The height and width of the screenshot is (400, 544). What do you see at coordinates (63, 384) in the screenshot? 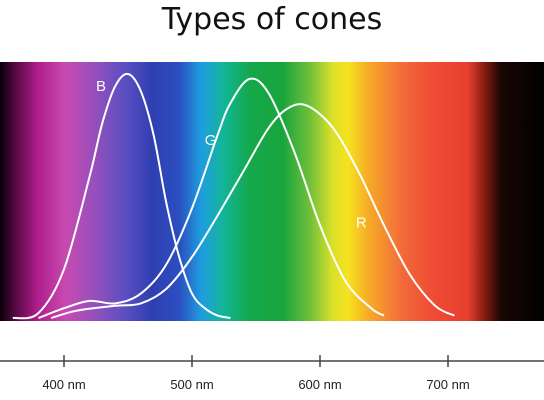
I see `x-tick-label: 400 nm` at bounding box center [63, 384].